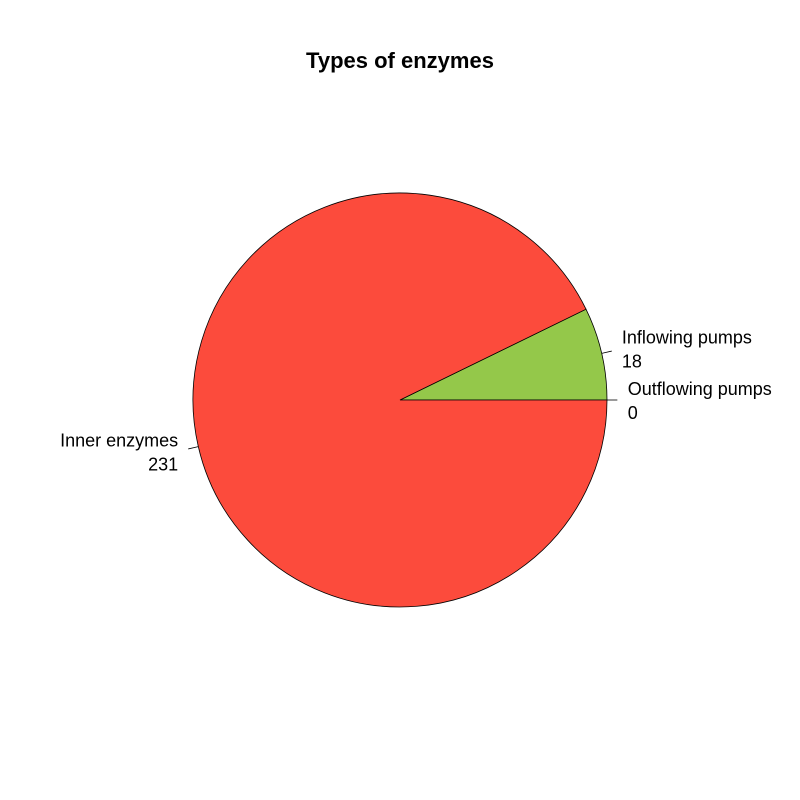  Describe the element at coordinates (163, 464) in the screenshot. I see `slice-label-value: 231` at that location.